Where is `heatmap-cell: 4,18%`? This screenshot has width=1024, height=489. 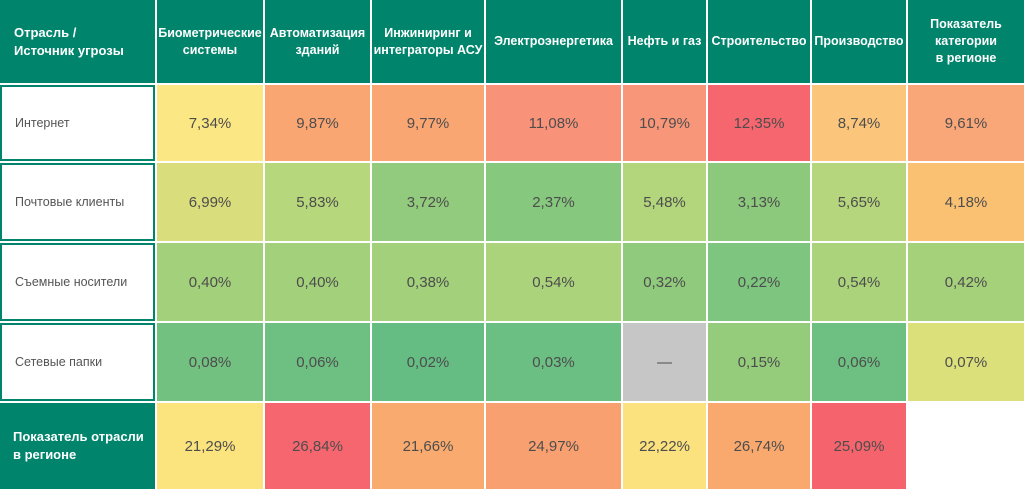
heatmap-cell: 4,18% is located at coordinates (966, 202).